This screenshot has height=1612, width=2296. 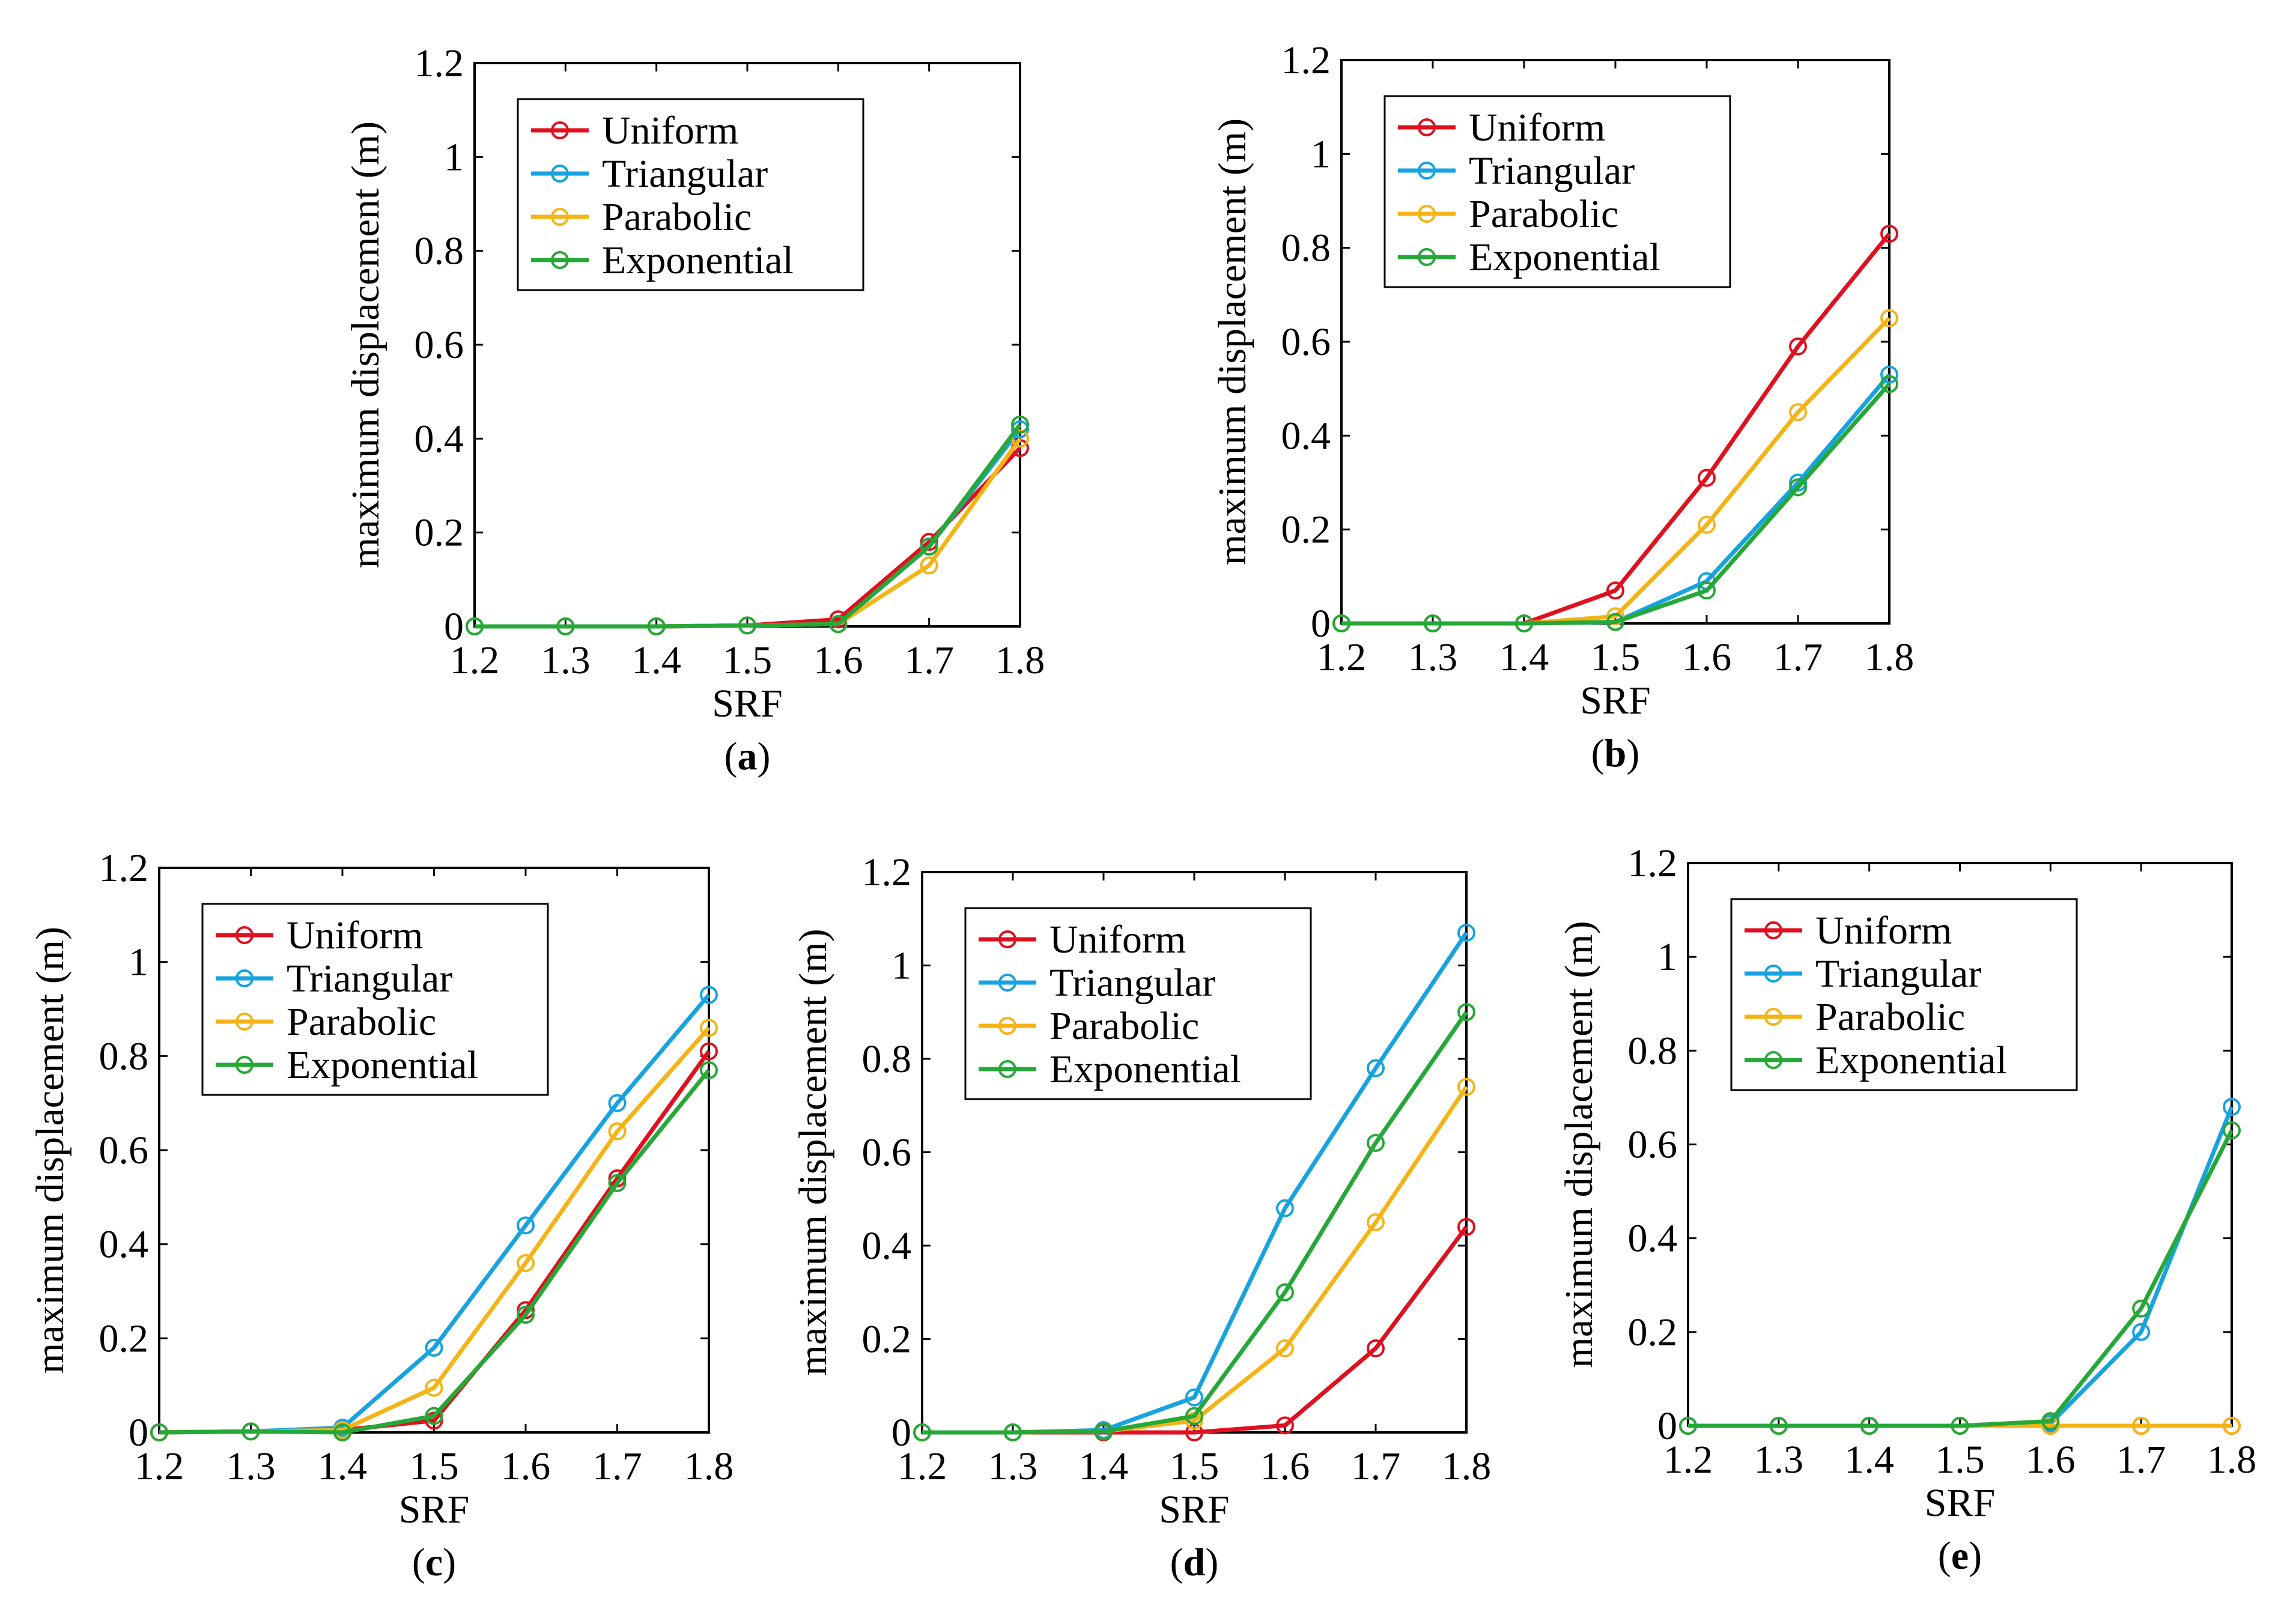 What do you see at coordinates (1869, 1460) in the screenshot?
I see `x-tick-label: 1.4` at bounding box center [1869, 1460].